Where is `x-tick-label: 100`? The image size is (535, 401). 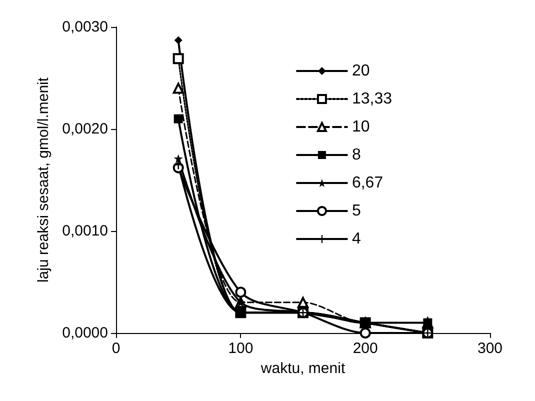
x-tick-label: 100 is located at coordinates (241, 348).